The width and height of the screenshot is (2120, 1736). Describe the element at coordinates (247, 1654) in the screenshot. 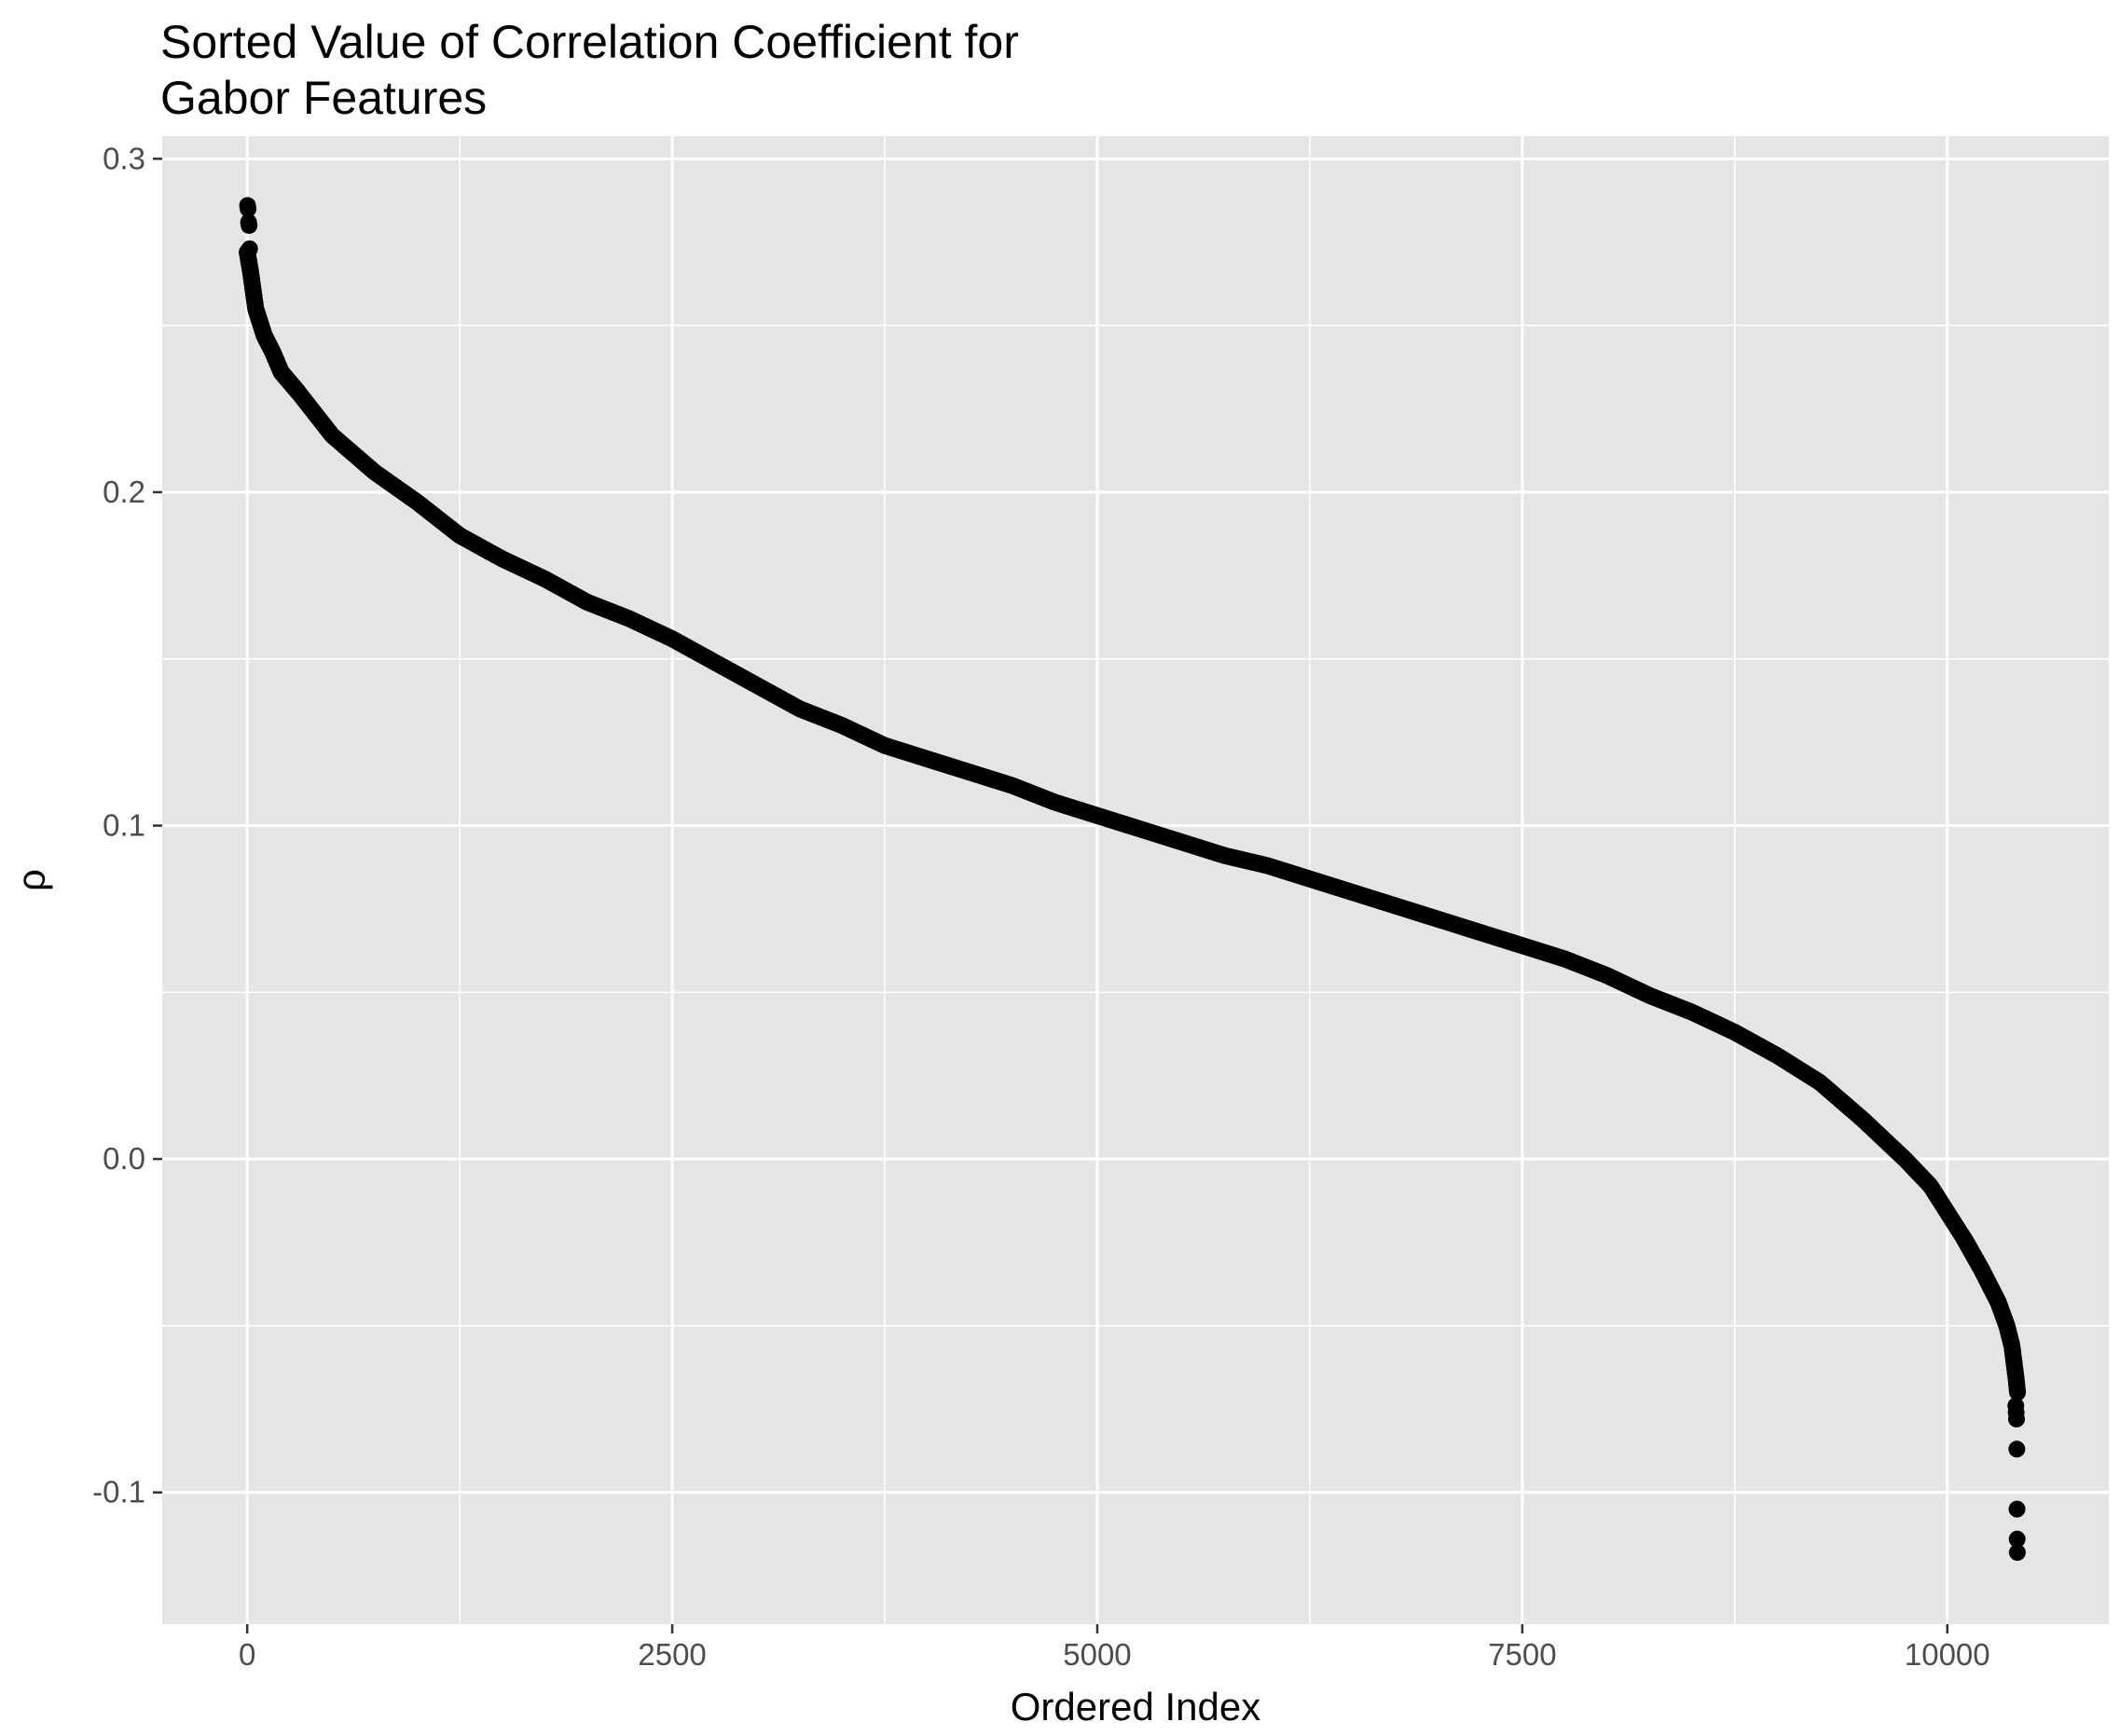

I see `x-tick-label: 0` at that location.